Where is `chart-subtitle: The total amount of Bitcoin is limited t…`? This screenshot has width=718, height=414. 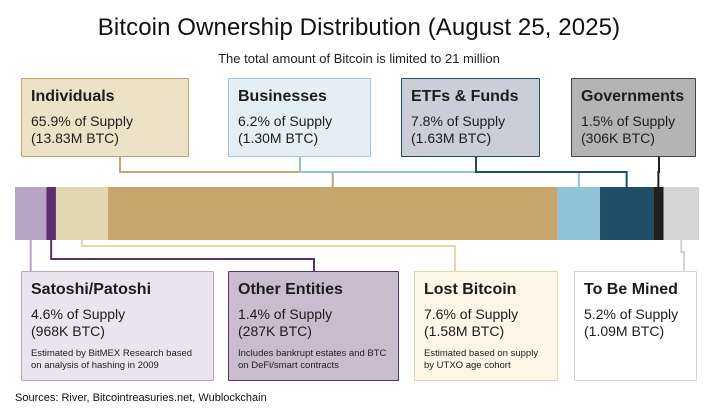
chart-subtitle: The total amount of Bitcoin is limited t… is located at coordinates (359, 58).